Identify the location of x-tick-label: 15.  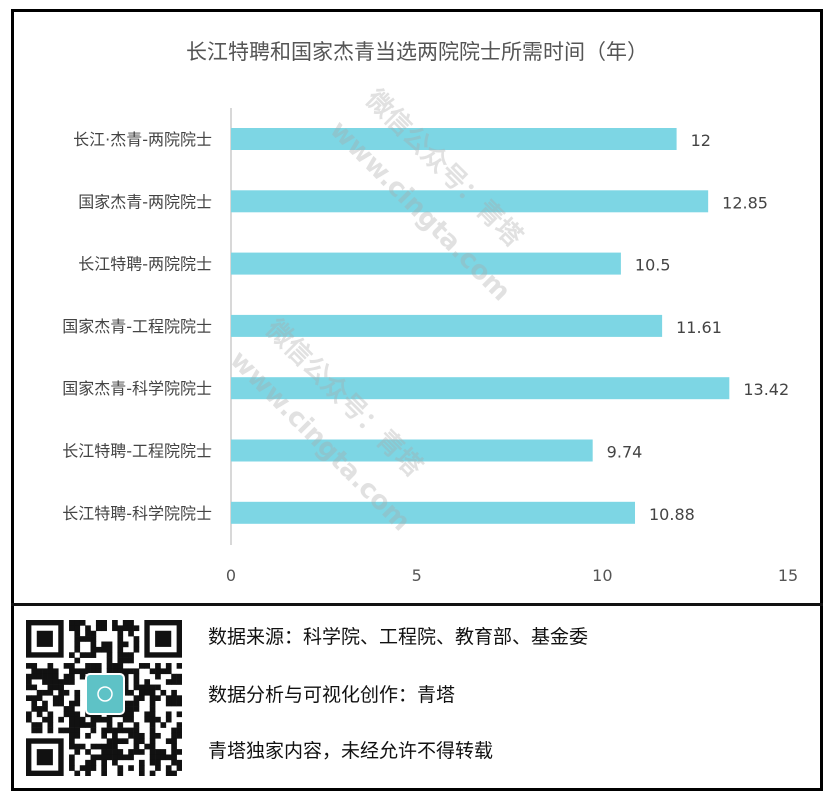
(788, 575).